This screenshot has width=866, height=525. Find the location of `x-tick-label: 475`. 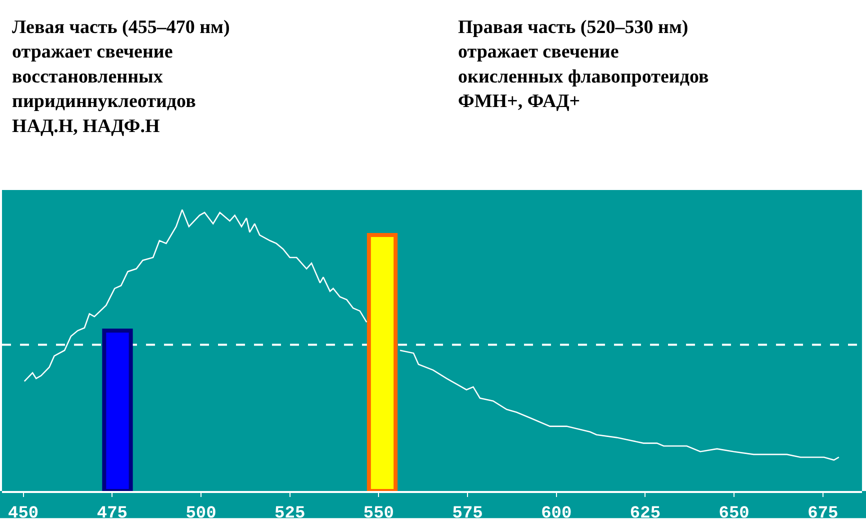

x-tick-label: 475 is located at coordinates (112, 514).